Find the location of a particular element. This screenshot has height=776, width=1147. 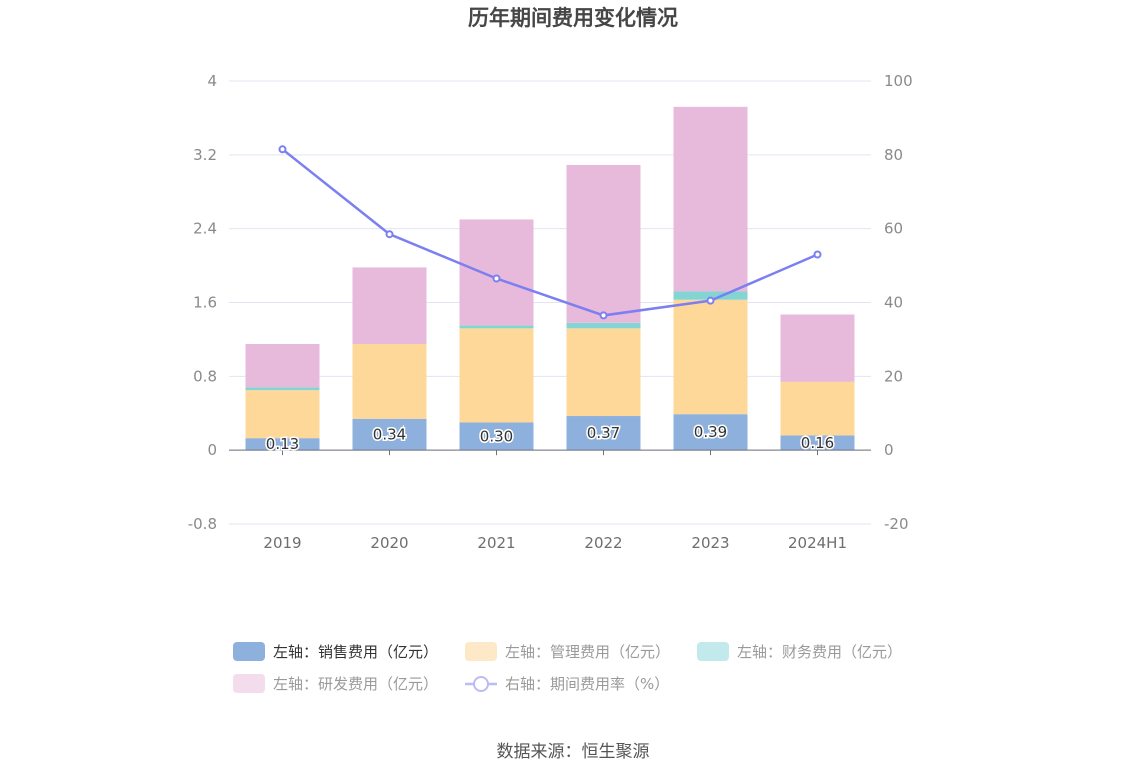

x-tick-label: 2021 is located at coordinates (496, 543).